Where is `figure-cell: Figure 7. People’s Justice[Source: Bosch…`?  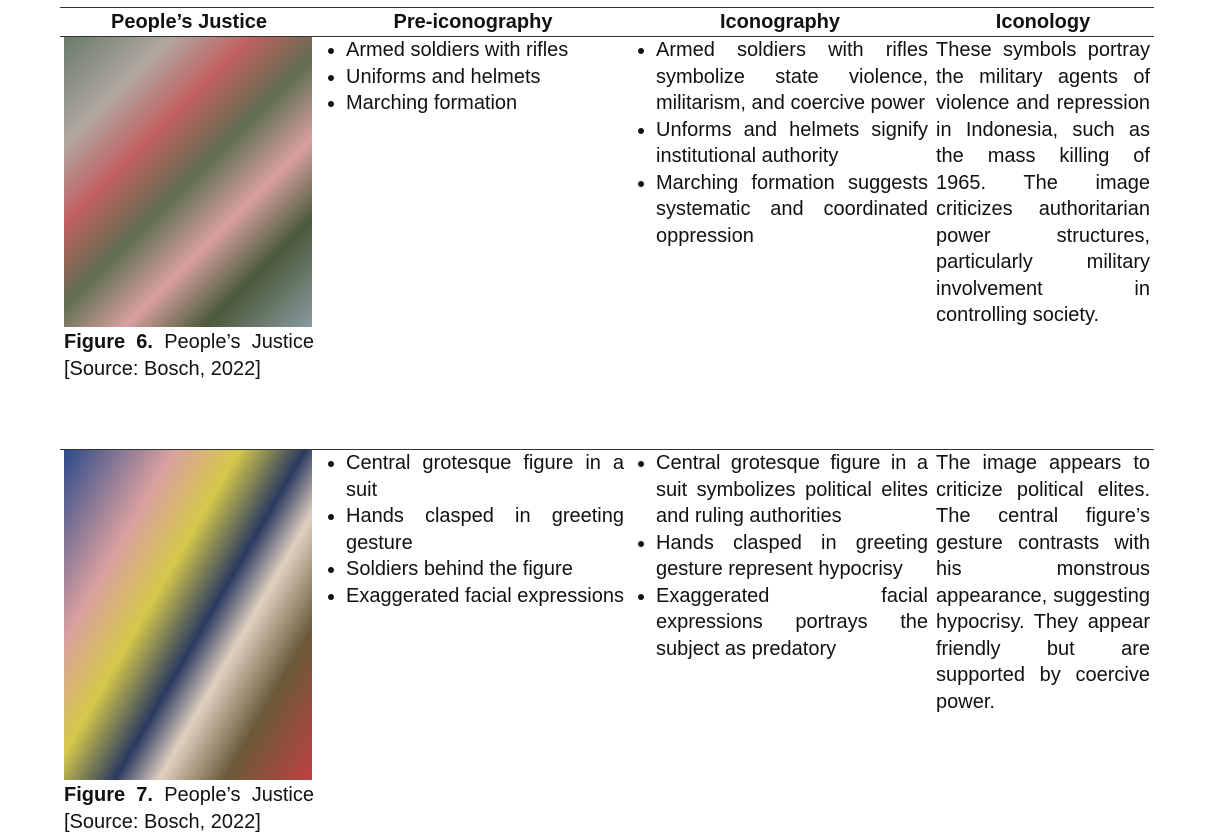 figure-cell: Figure 7. People’s Justice[Source: Bosch… is located at coordinates (189, 642).